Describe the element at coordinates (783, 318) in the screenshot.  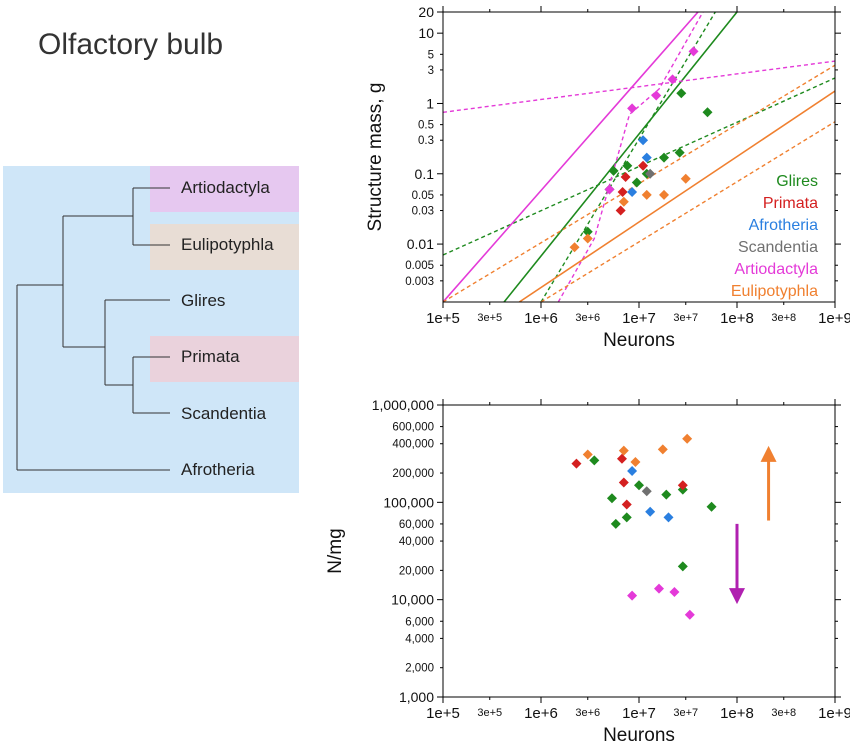
I see `x-tick-label: 3e+8` at that location.